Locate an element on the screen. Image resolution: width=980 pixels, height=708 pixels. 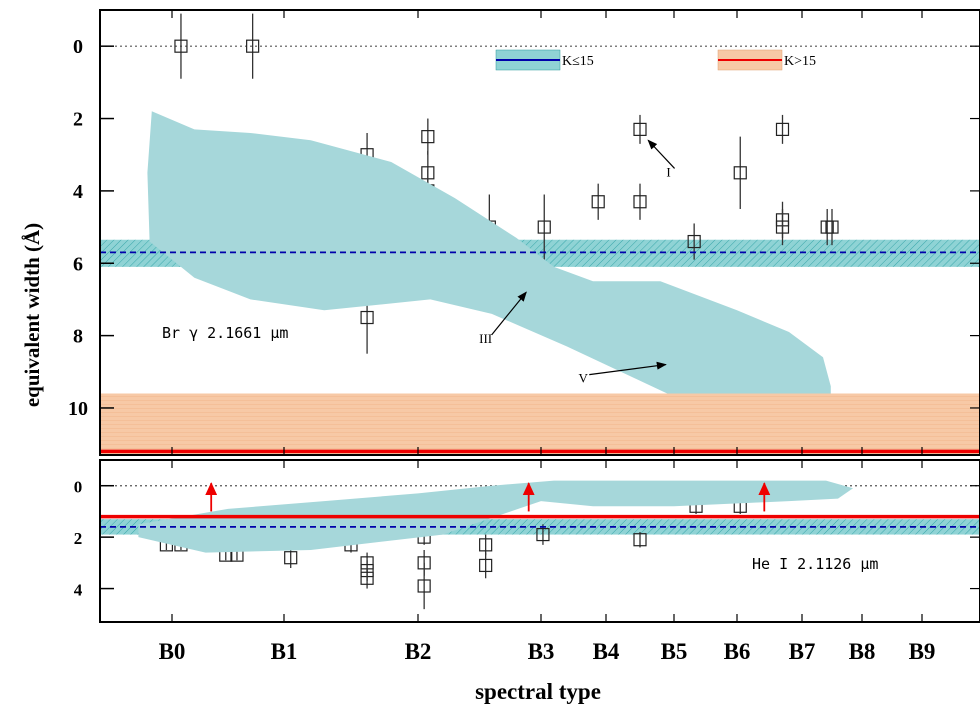
x-tick-label: B8 is located at coordinates (862, 651).